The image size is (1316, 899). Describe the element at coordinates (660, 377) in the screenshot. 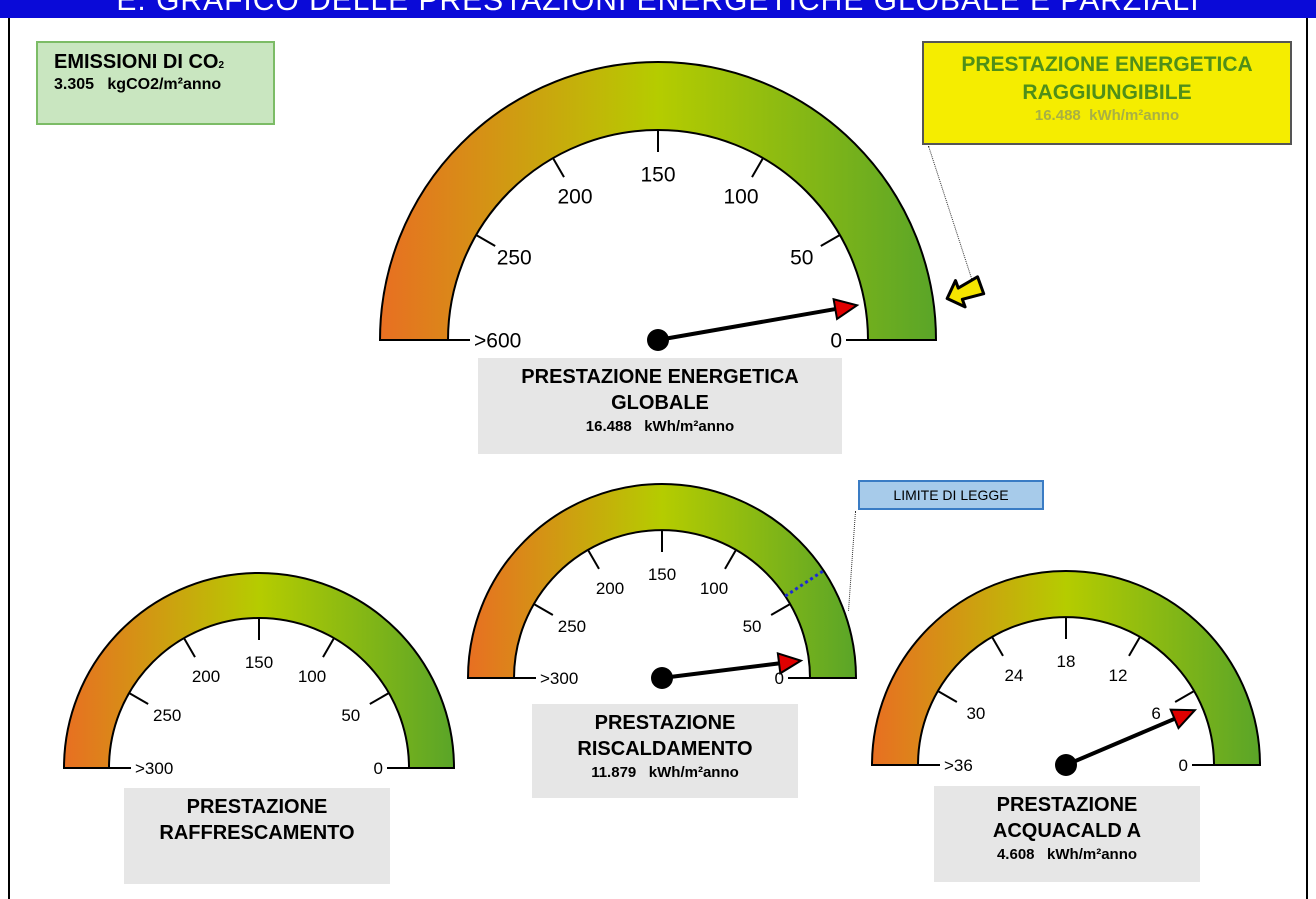

I see `global-label-line1: PRESTAZIONE ENERGETICA` at that location.